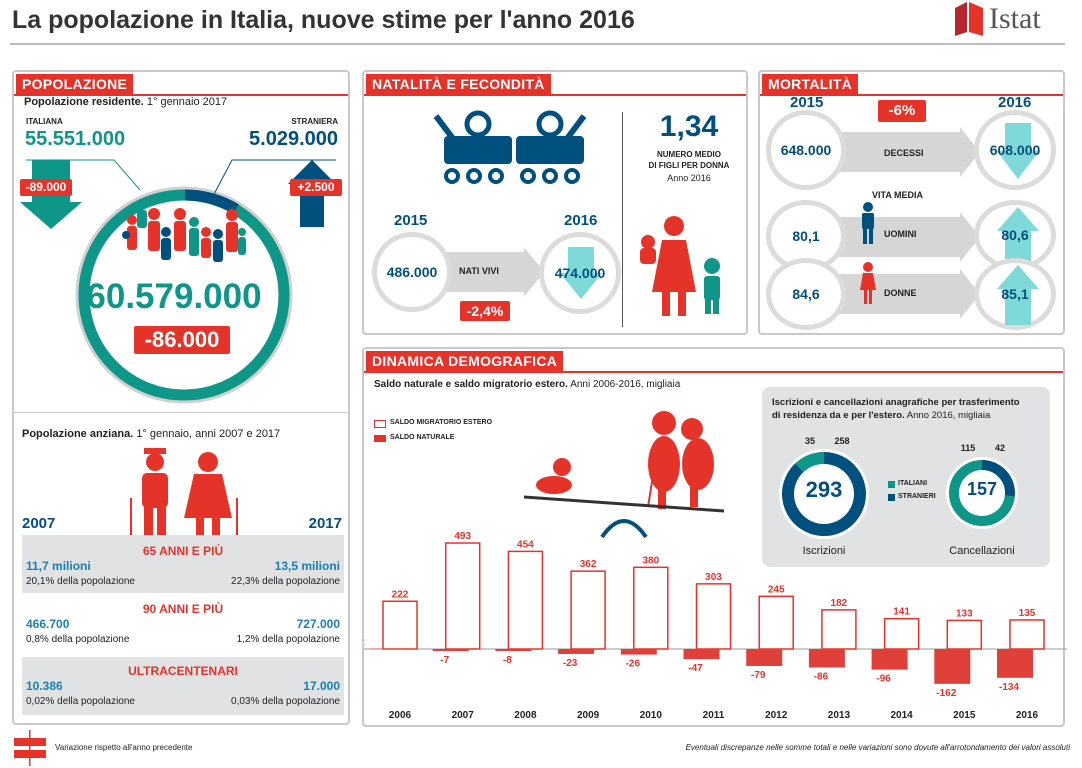 This screenshot has width=1082, height=768. I want to click on bar-migratorio-2011, so click(713, 616).